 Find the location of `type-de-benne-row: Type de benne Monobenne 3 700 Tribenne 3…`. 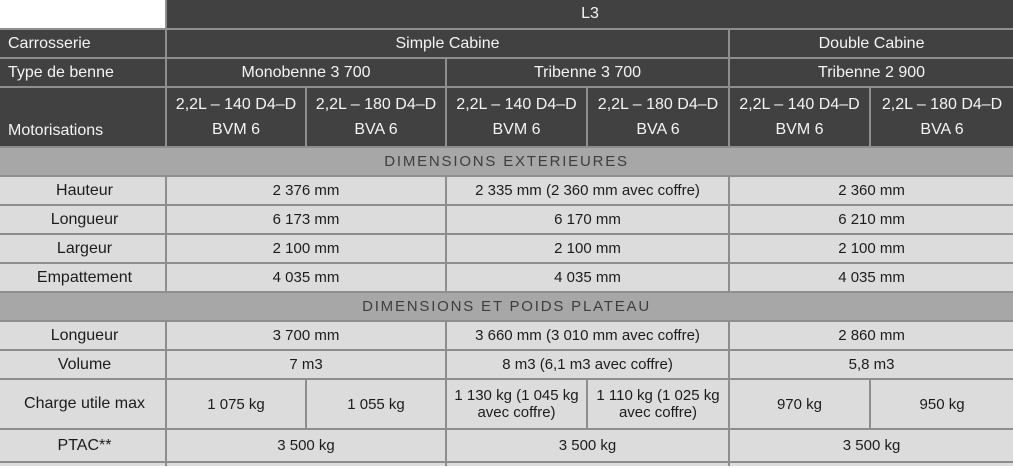

type-de-benne-row: Type de benne Monobenne 3 700 Tribenne 3… is located at coordinates (506, 72).